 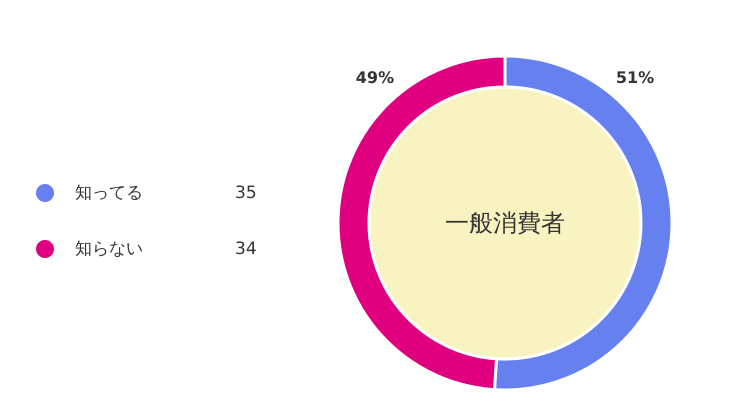 I want to click on text: 一般消費者, so click(x=505, y=223).